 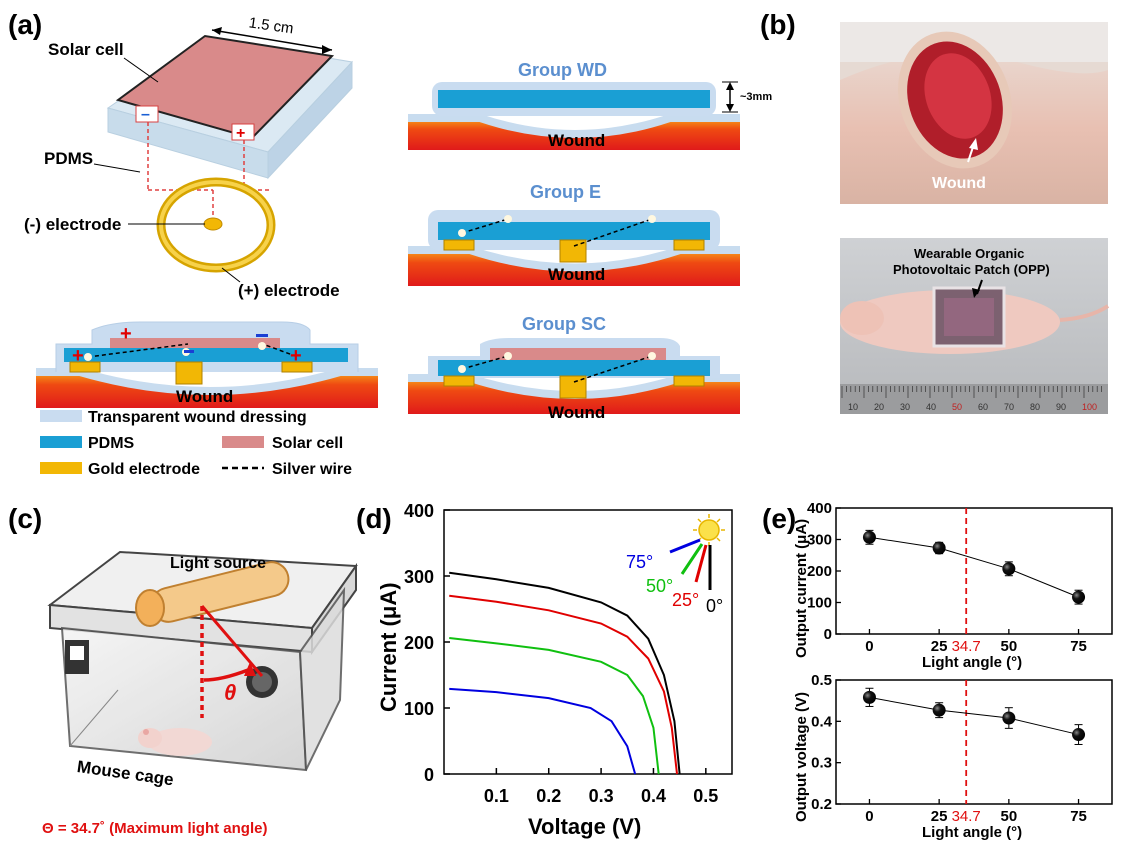 What do you see at coordinates (271, 25) in the screenshot?
I see `dimension-label: 1.5 cm` at bounding box center [271, 25].